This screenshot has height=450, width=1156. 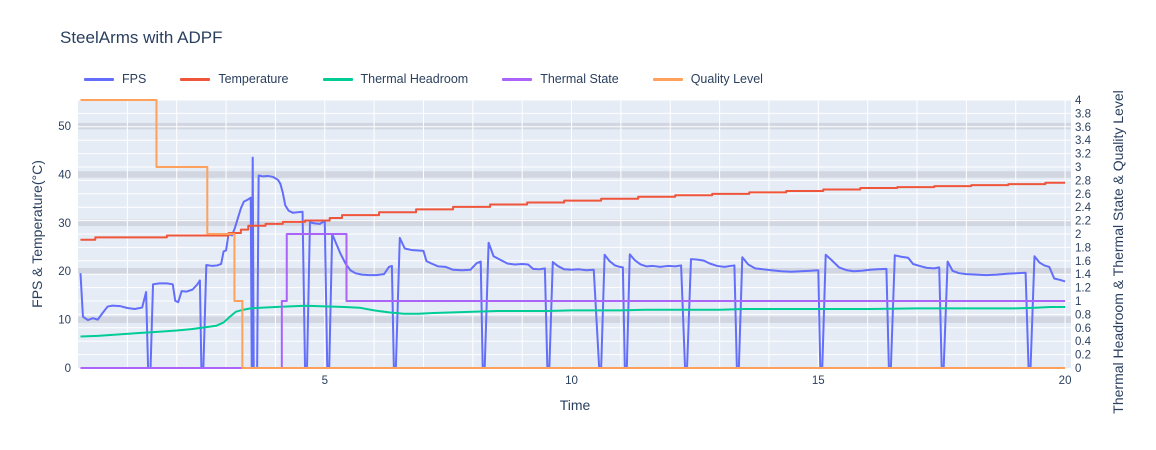 What do you see at coordinates (1083, 329) in the screenshot?
I see `y-right-tick-label-3: 0.6` at bounding box center [1083, 329].